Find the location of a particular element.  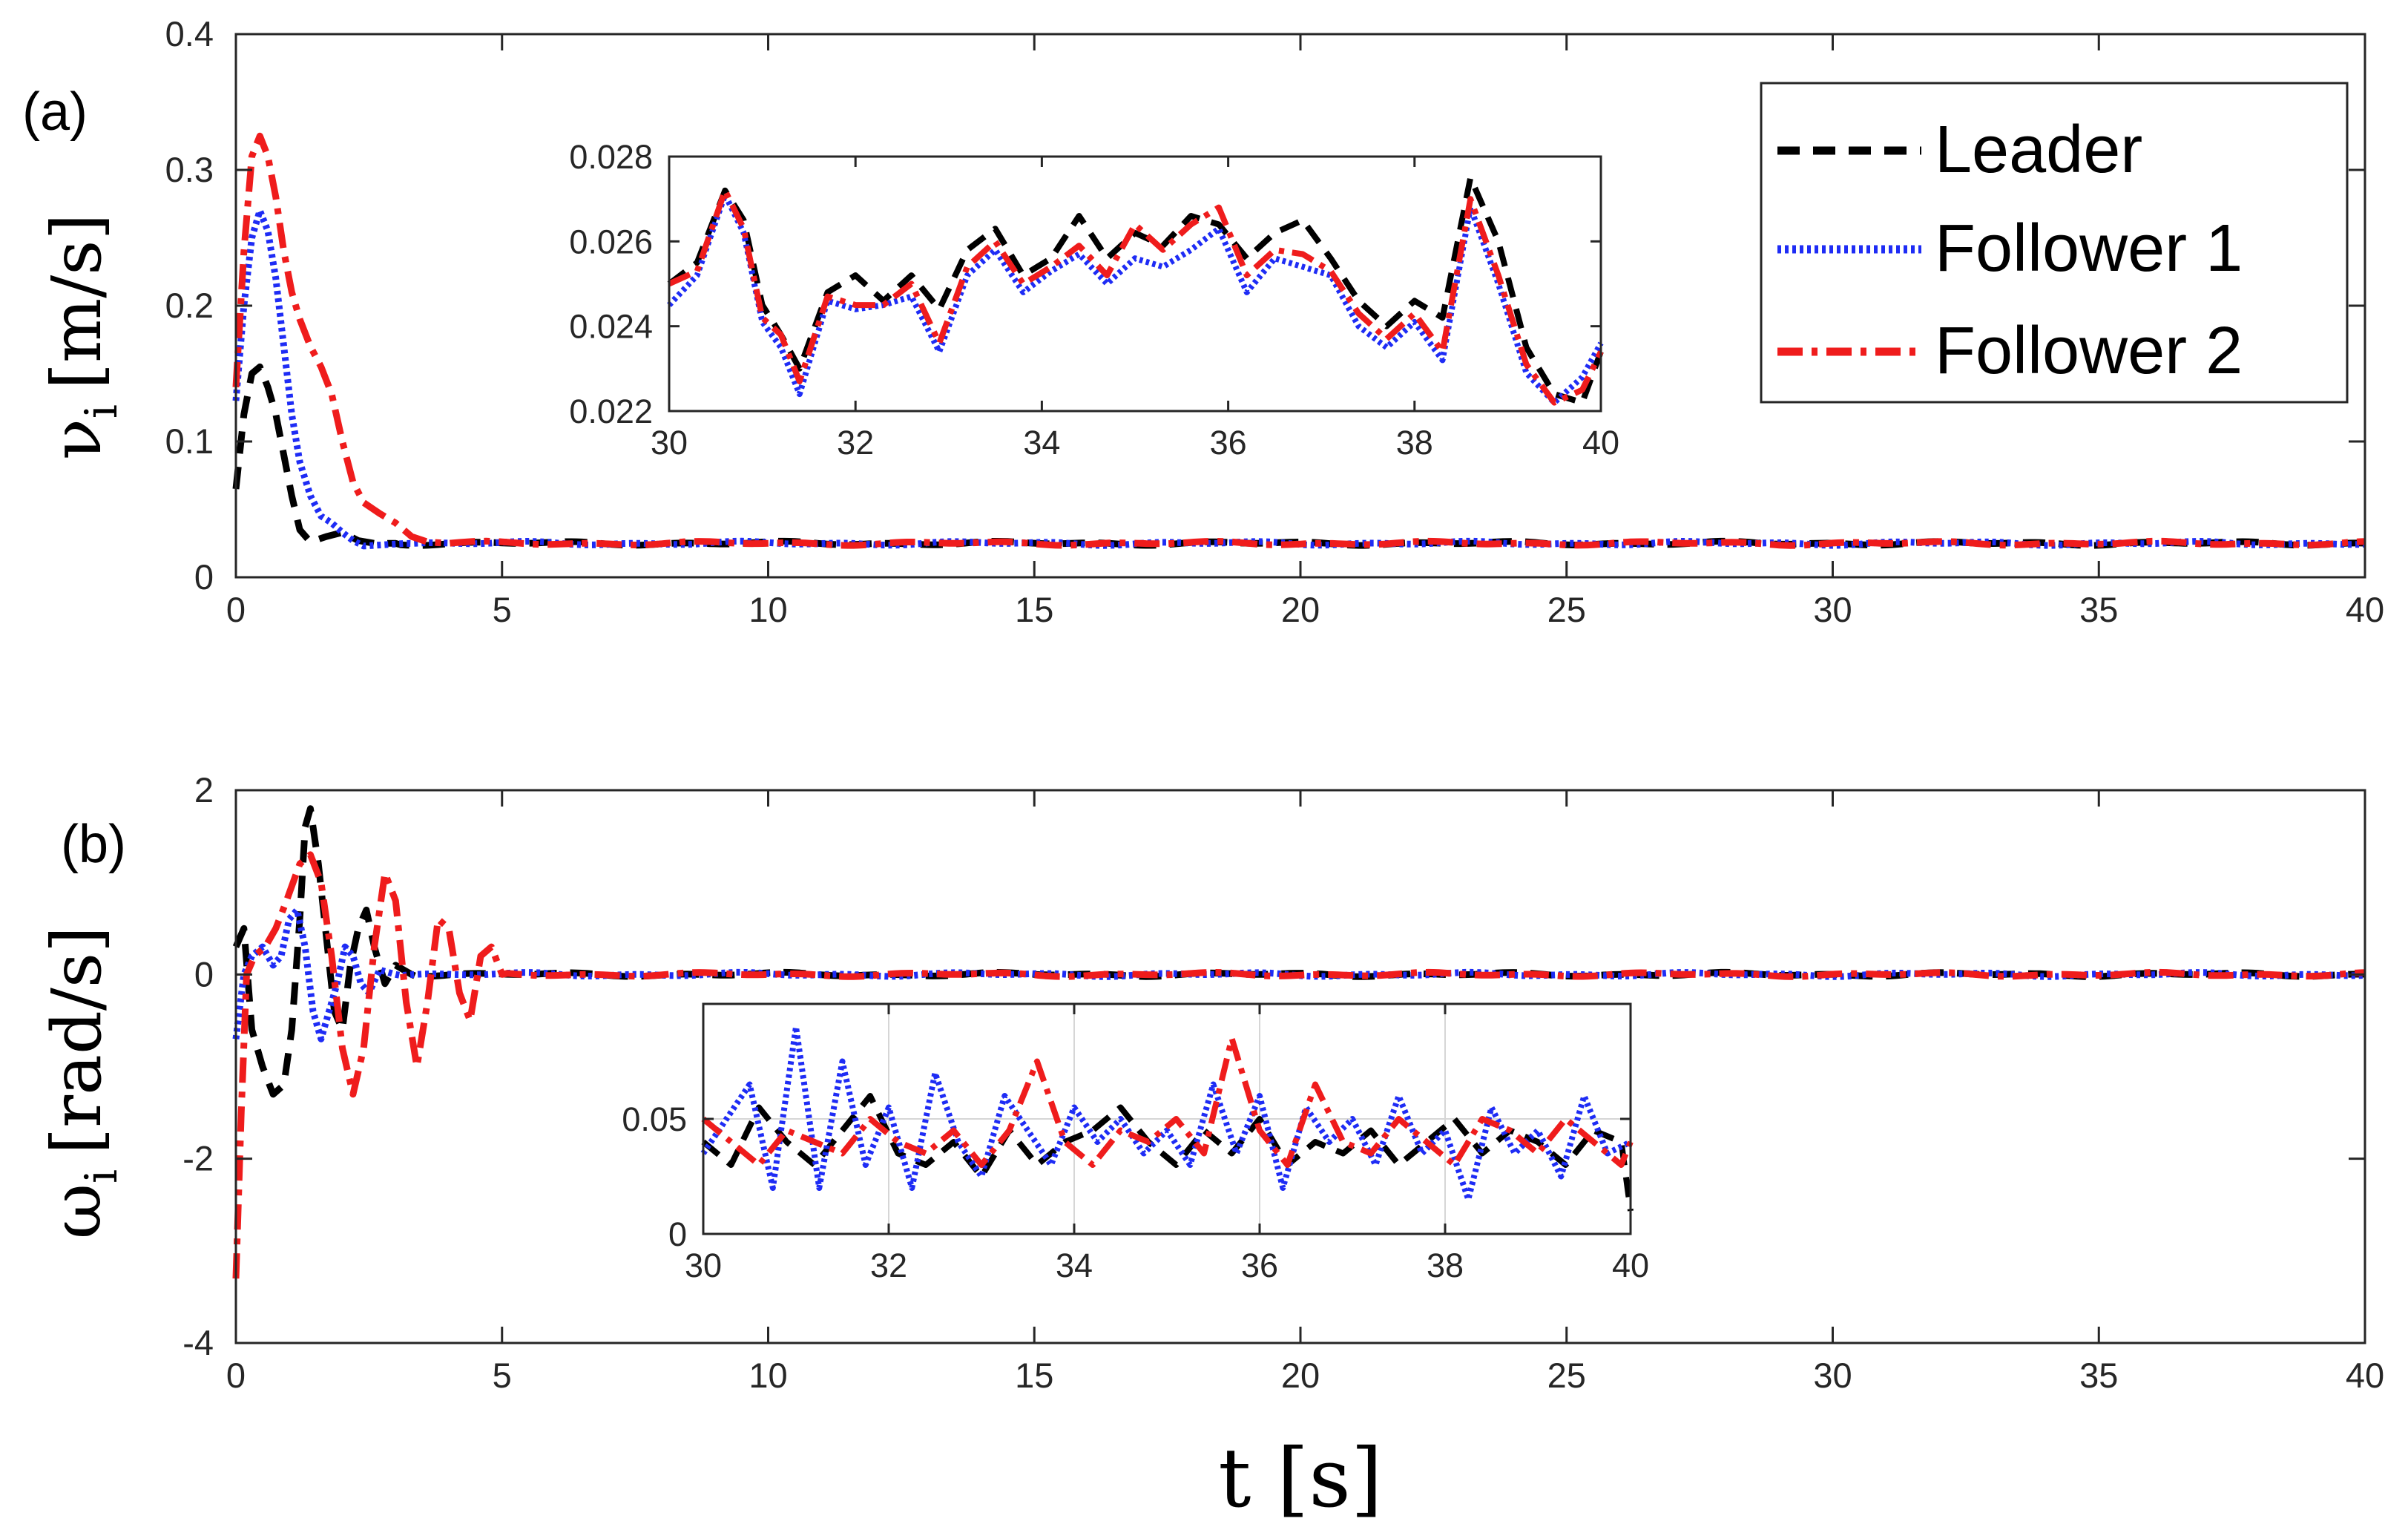

legend-label-leader: Leader is located at coordinates (2038, 150).